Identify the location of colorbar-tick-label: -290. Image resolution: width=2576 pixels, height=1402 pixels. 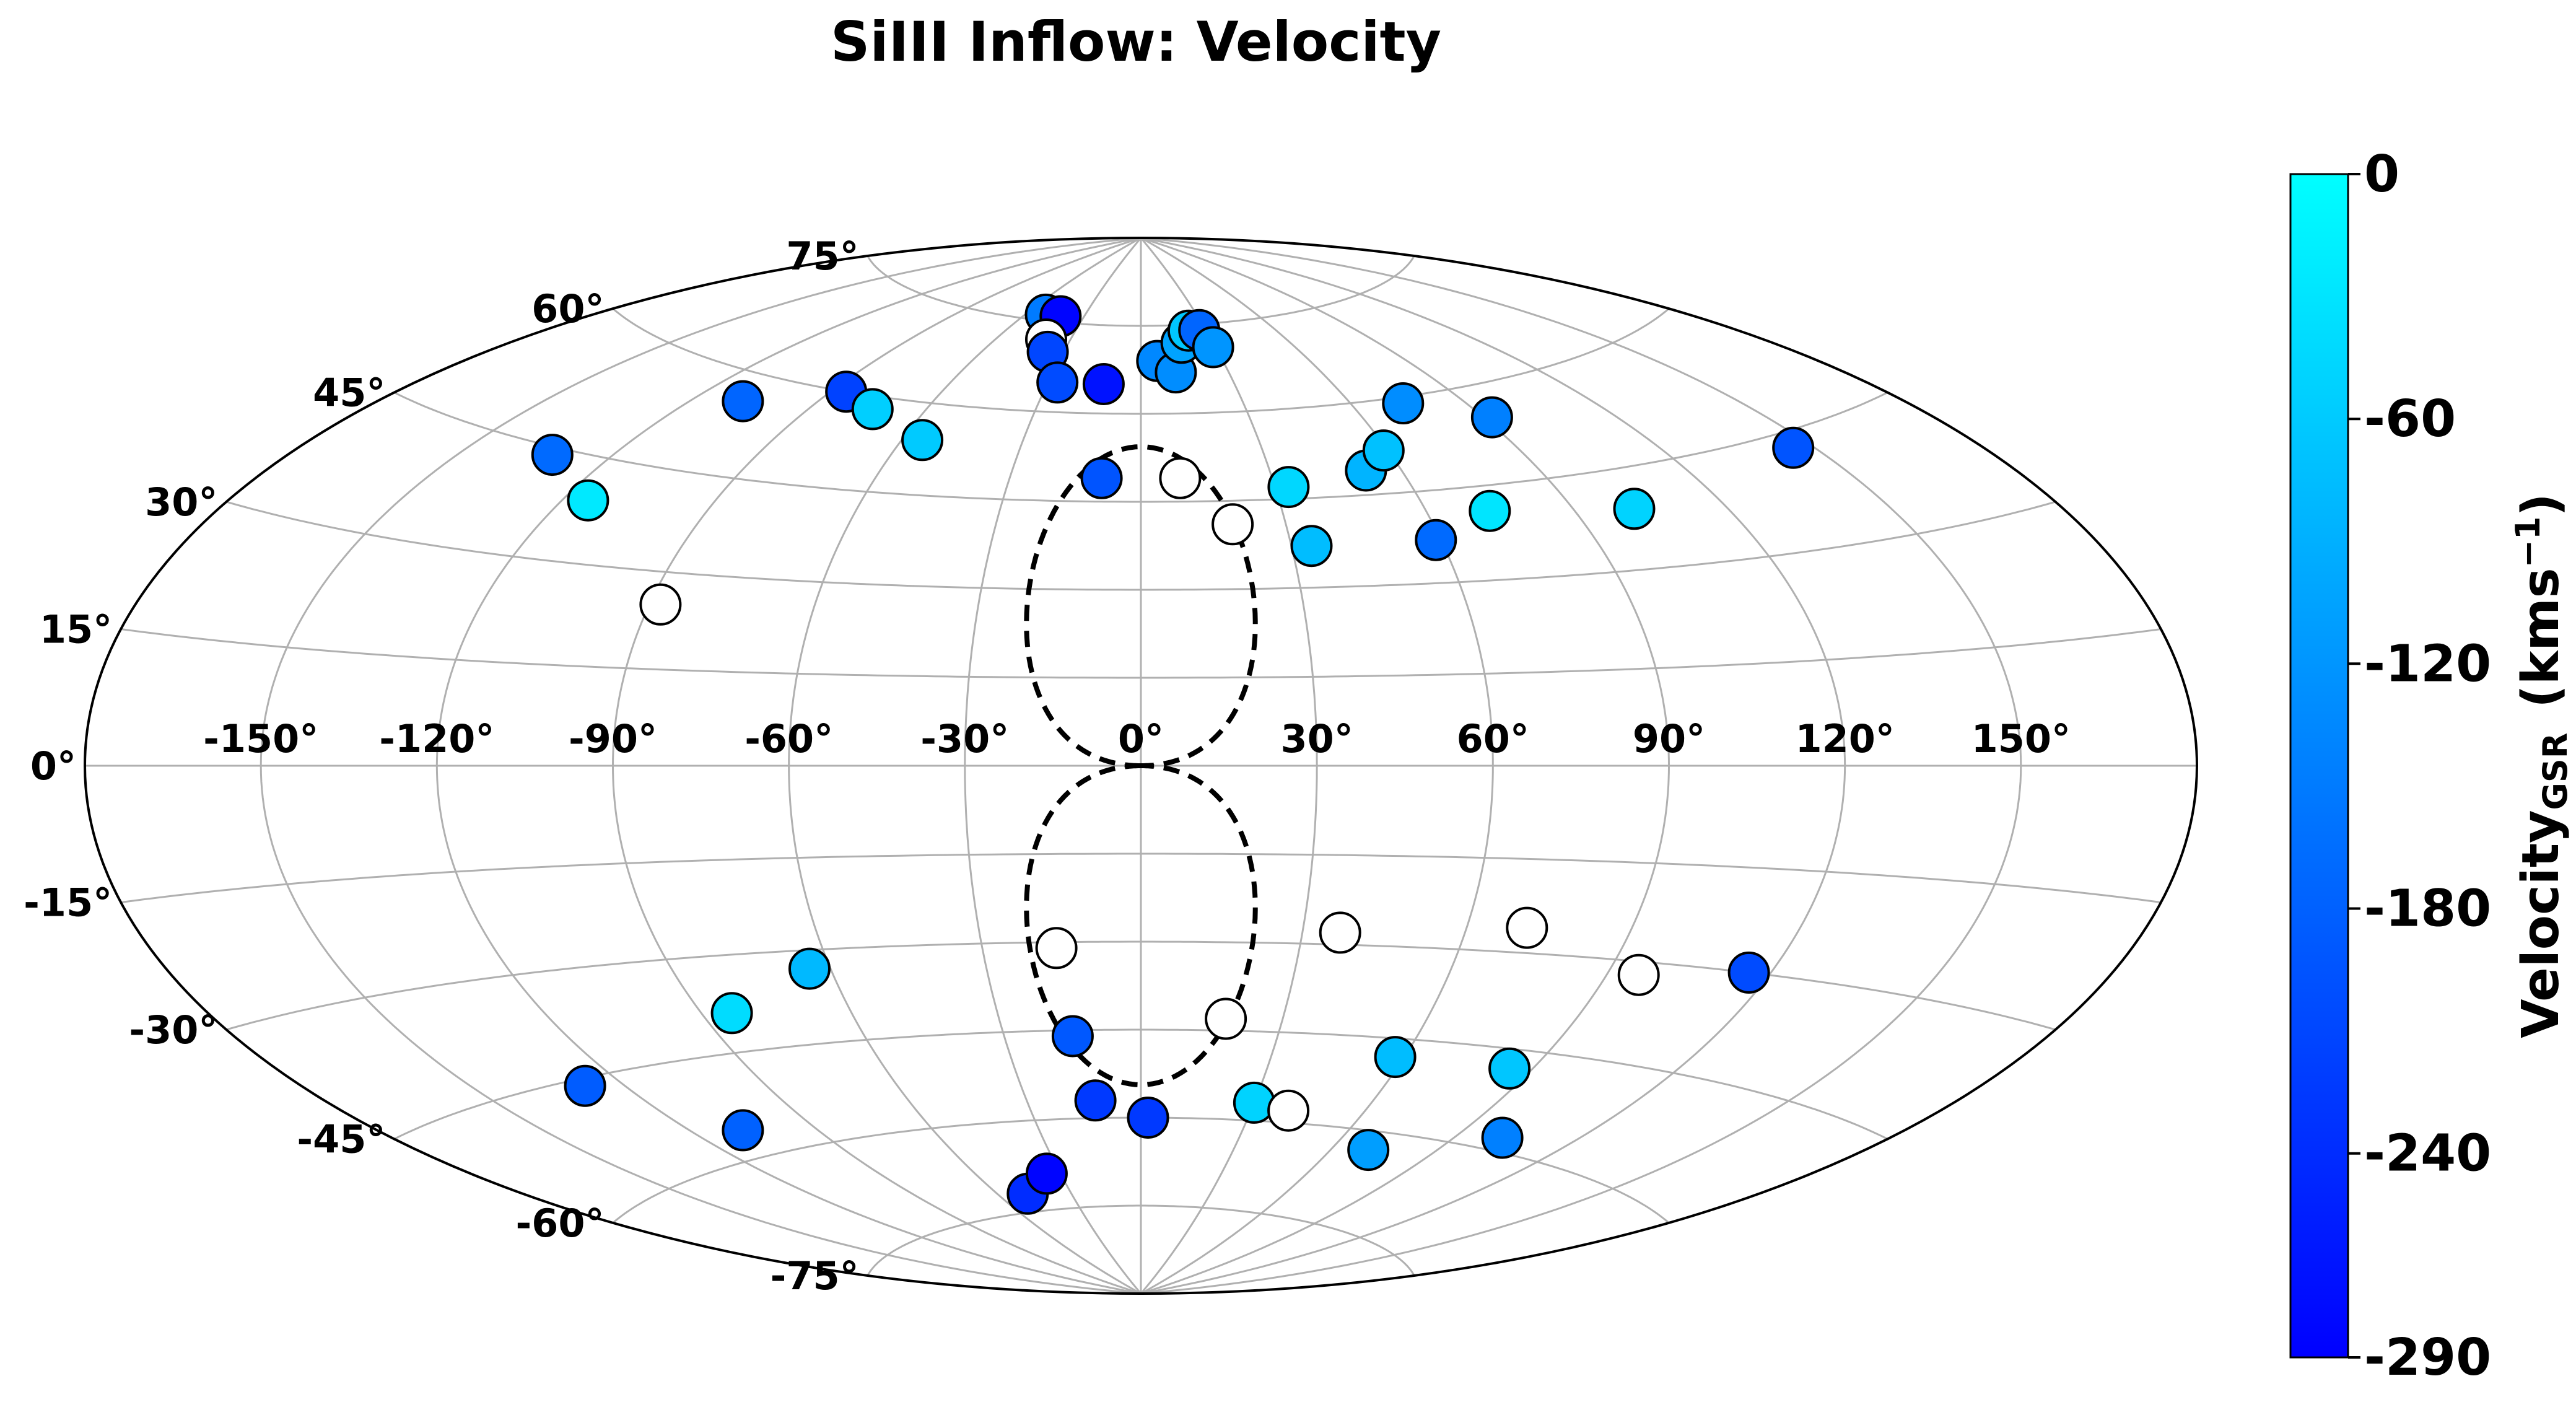
(2427, 1358).